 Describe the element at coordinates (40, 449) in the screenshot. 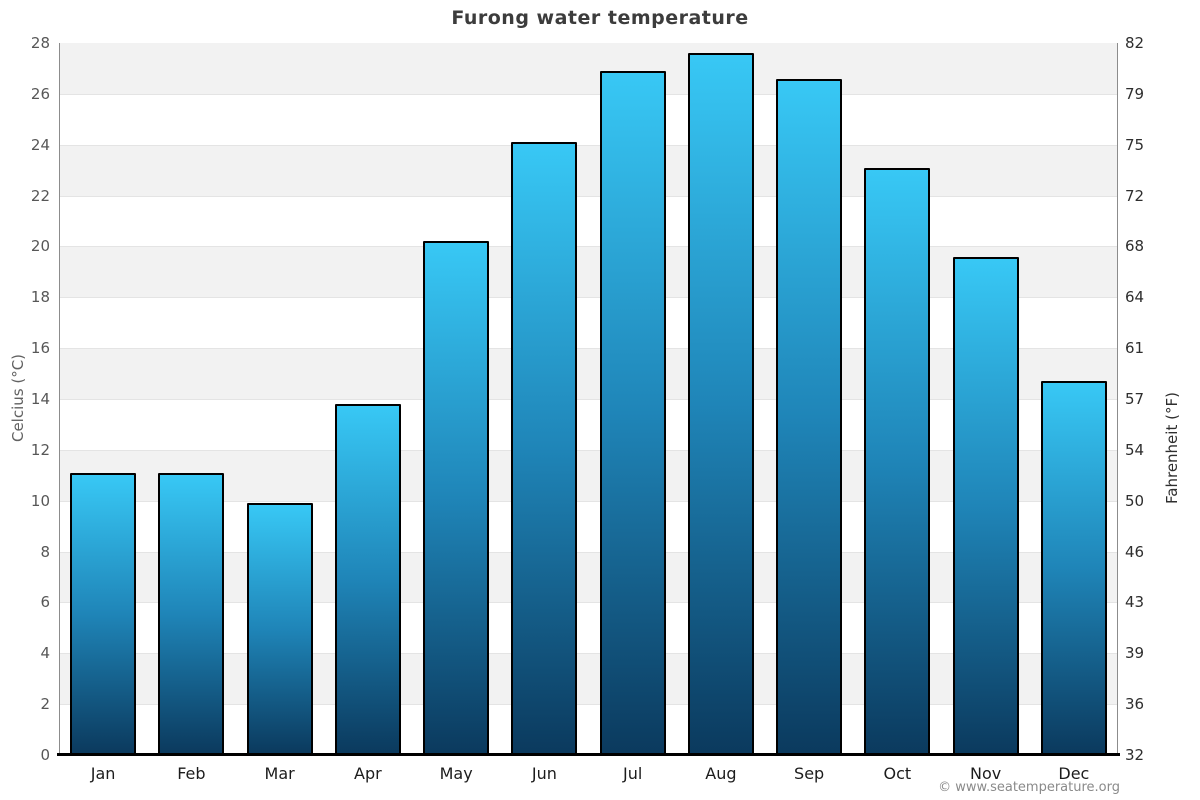

I see `y-tick-label-celsius: 12` at that location.